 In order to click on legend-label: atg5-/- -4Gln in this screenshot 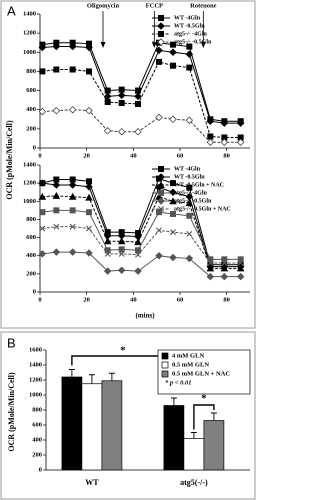, I will do `click(190, 193)`.